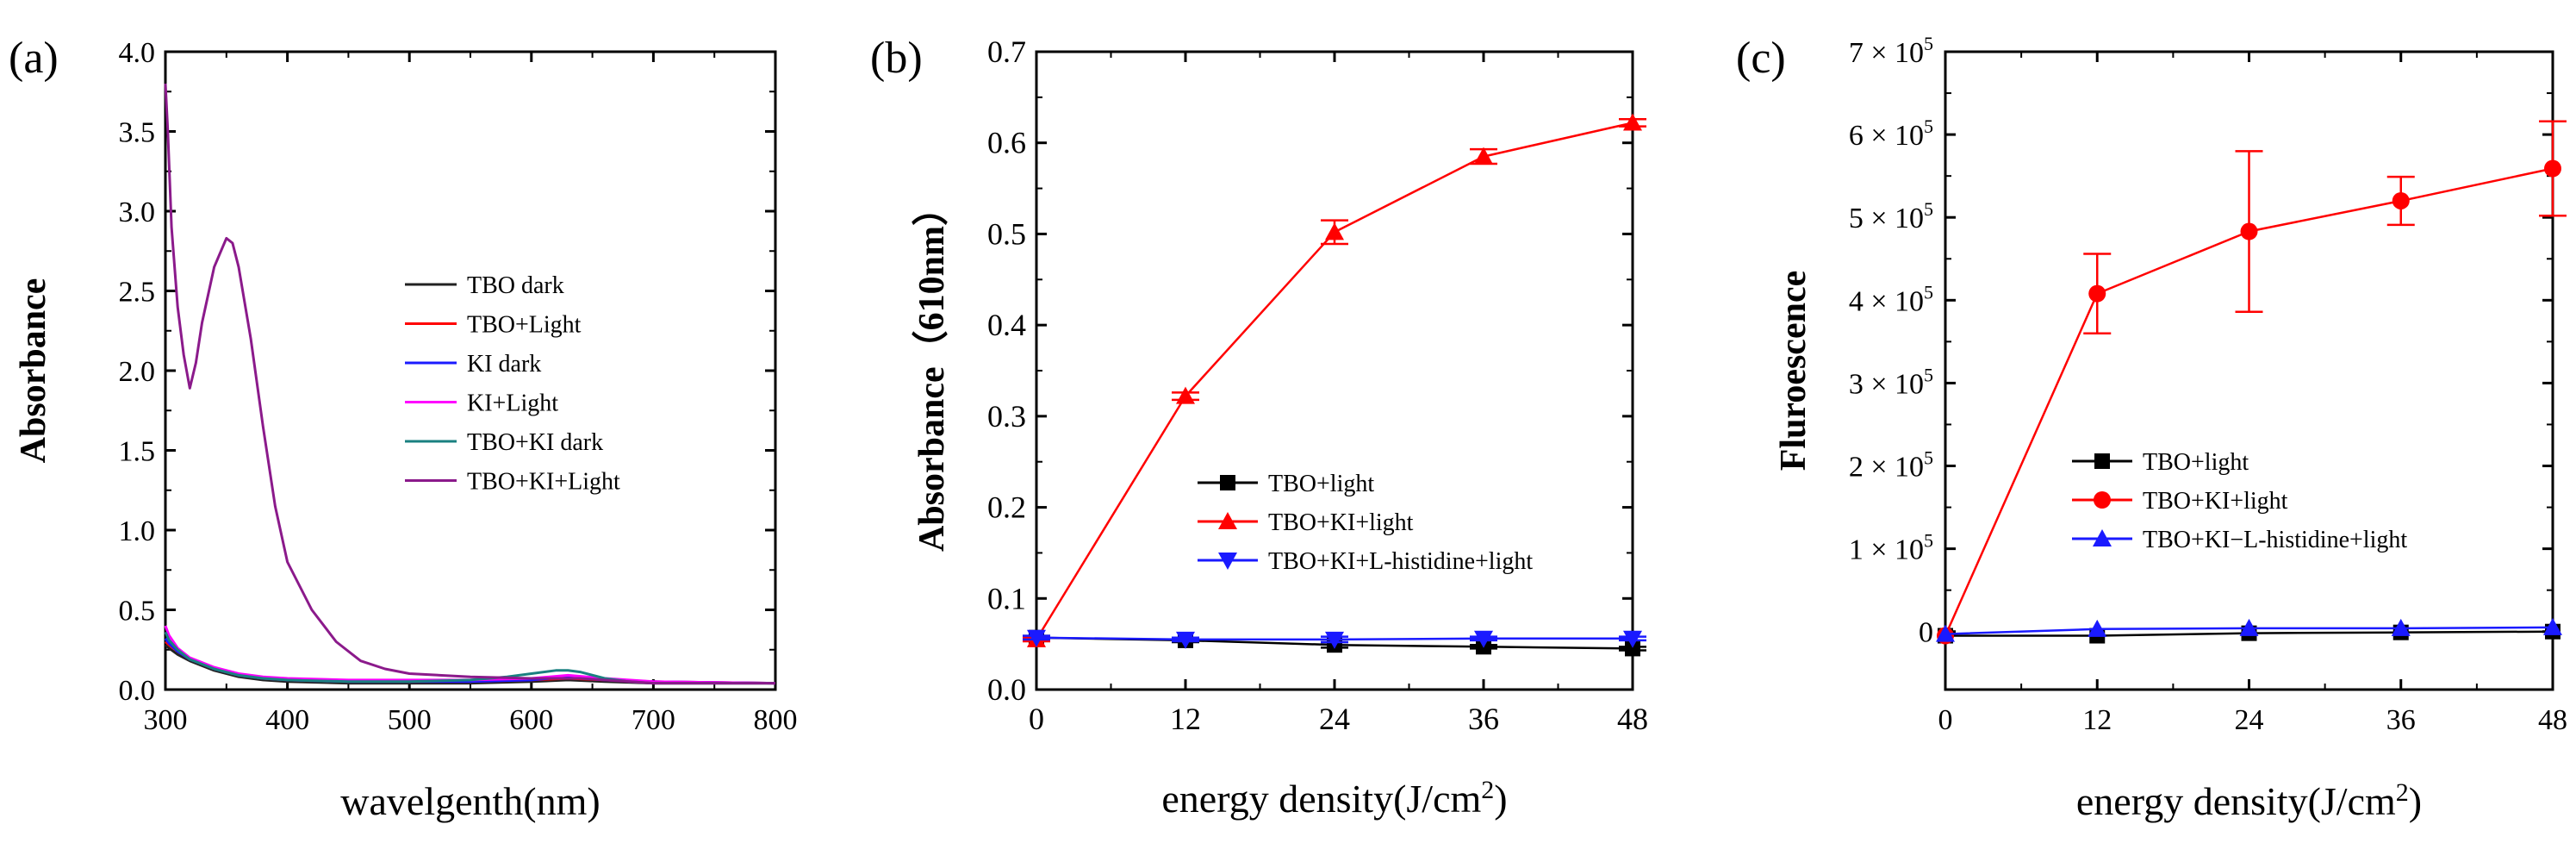  Describe the element at coordinates (1891, 299) in the screenshot. I see `y-tick-label: 4 × 10⁵` at that location.